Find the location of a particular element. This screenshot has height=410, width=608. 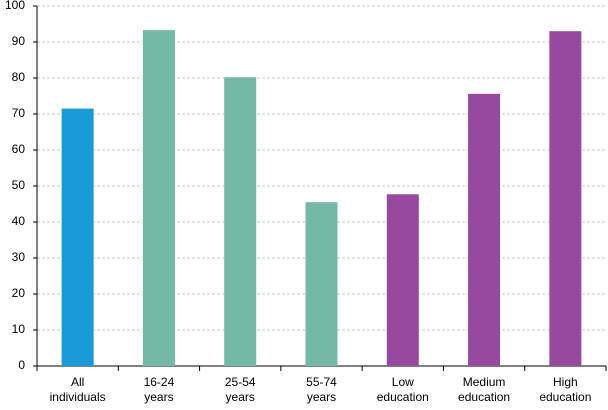

x-tick-label: Medium is located at coordinates (484, 382).